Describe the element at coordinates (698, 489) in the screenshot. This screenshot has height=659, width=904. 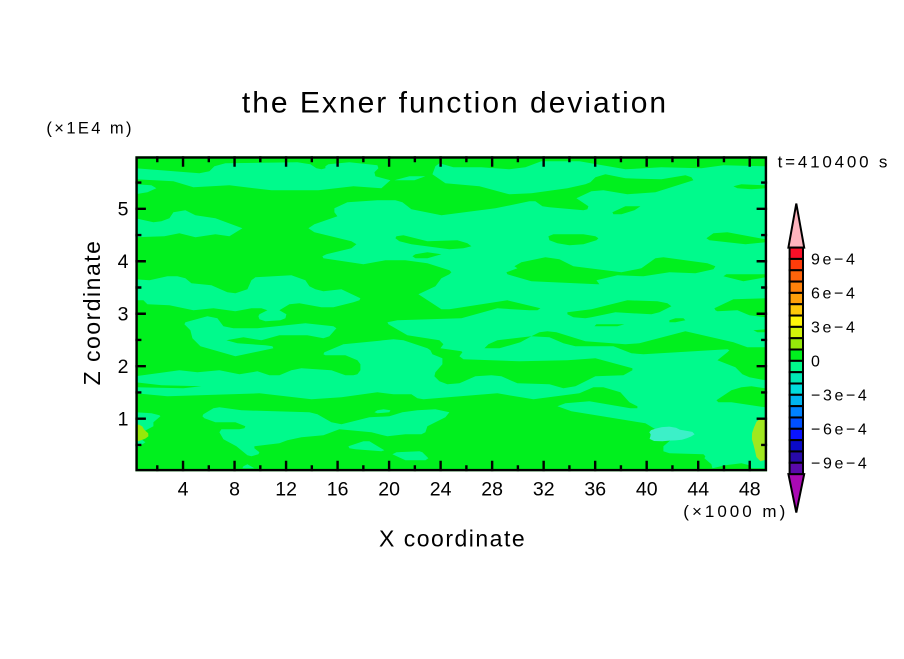
I see `svg-text: 44` at that location.